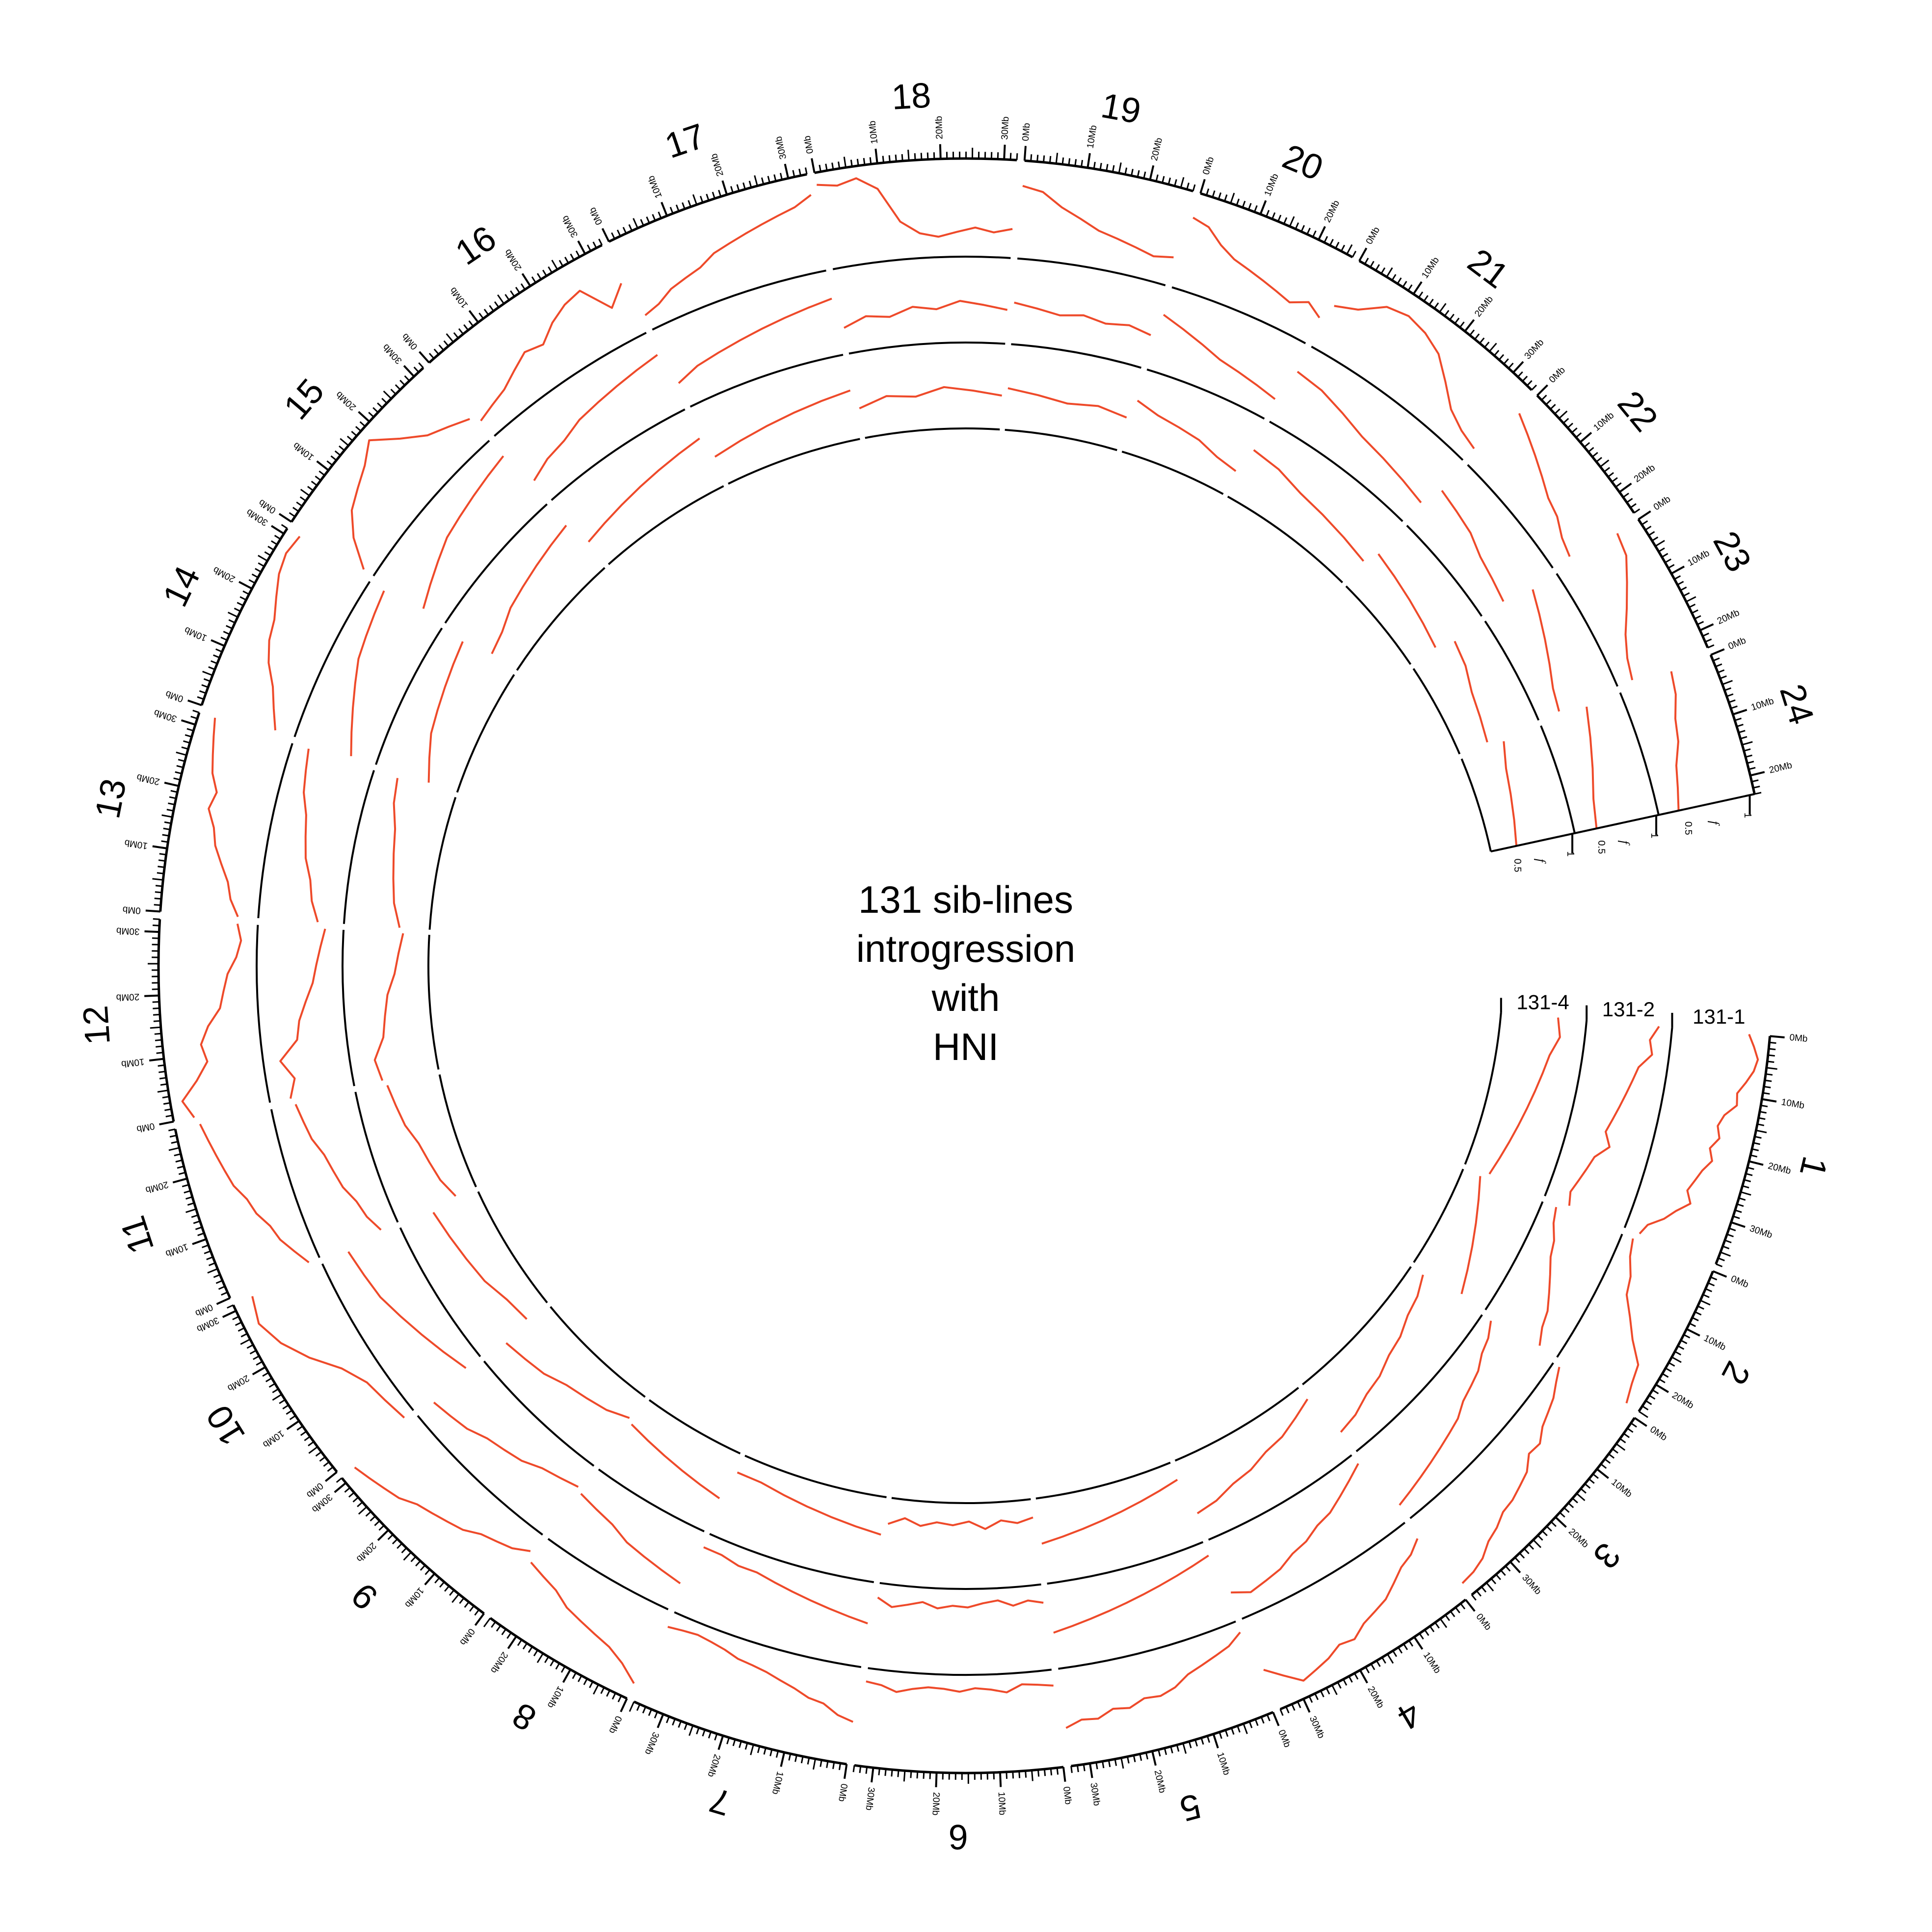 The width and height of the screenshot is (1932, 1932). What do you see at coordinates (125, 1026) in the screenshot?
I see `chromosome-12: 0Mb 10Mb 20Mb 30Mb 12` at bounding box center [125, 1026].